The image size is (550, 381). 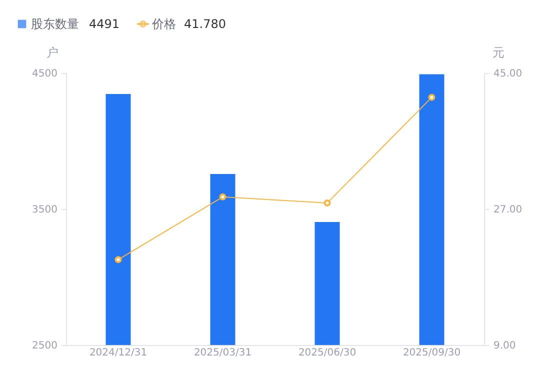 What do you see at coordinates (327, 353) in the screenshot?
I see `x-tick-label: 2025/06/30` at bounding box center [327, 353].